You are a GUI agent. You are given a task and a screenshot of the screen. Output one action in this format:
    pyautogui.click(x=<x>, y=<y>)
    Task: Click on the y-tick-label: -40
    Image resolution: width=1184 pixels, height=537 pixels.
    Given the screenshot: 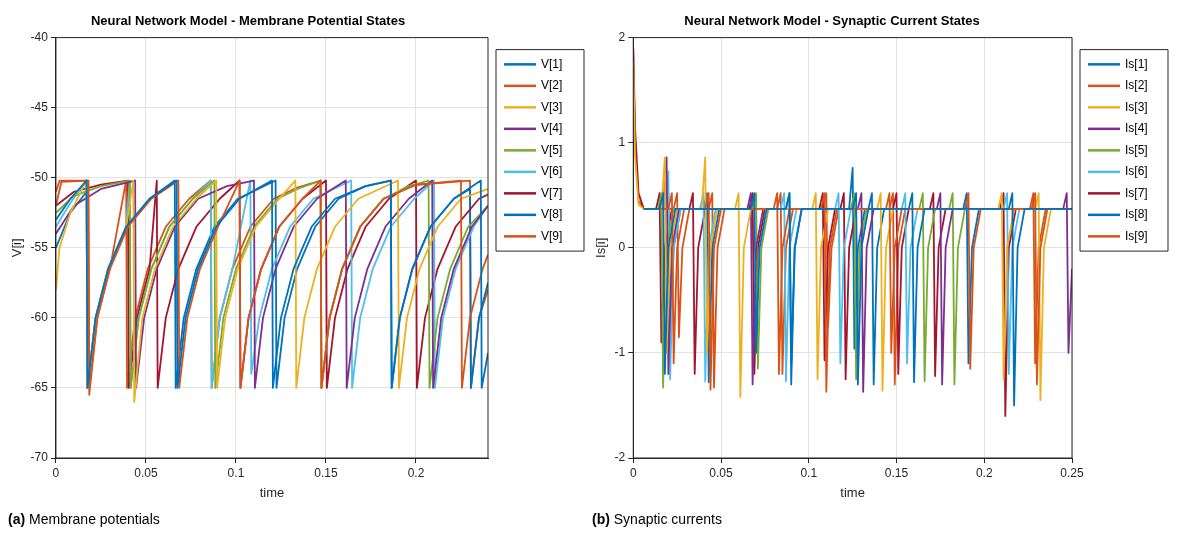 What is the action you would take?
    pyautogui.click(x=39, y=36)
    